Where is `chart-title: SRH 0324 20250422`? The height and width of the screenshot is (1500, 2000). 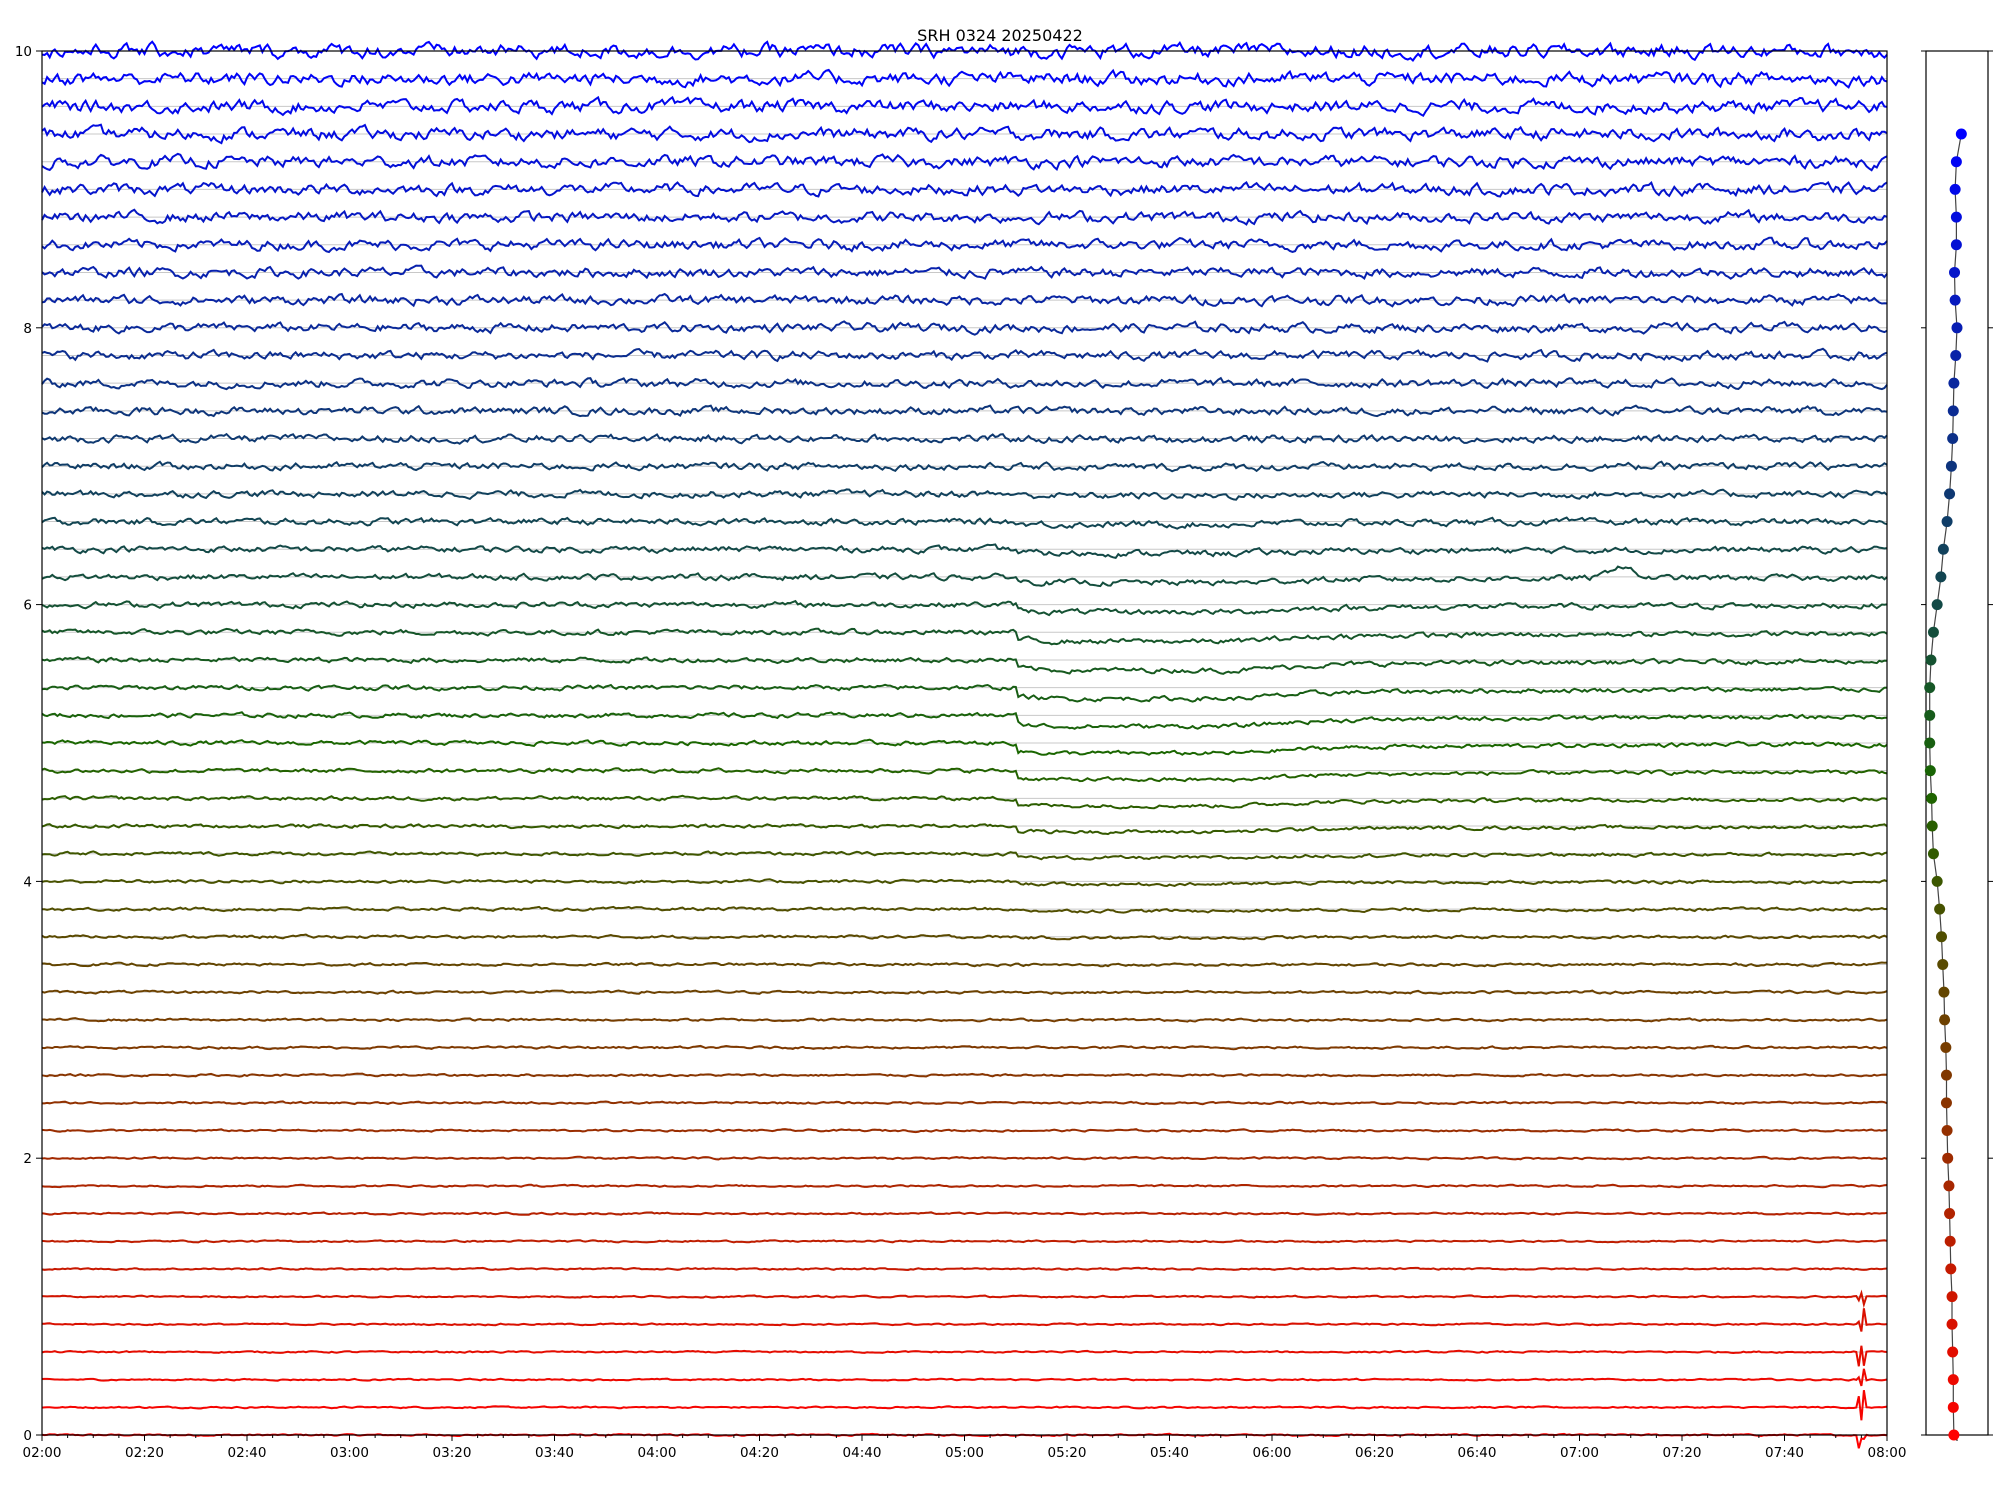 chart-title: SRH 0324 20250422 is located at coordinates (1000, 35).